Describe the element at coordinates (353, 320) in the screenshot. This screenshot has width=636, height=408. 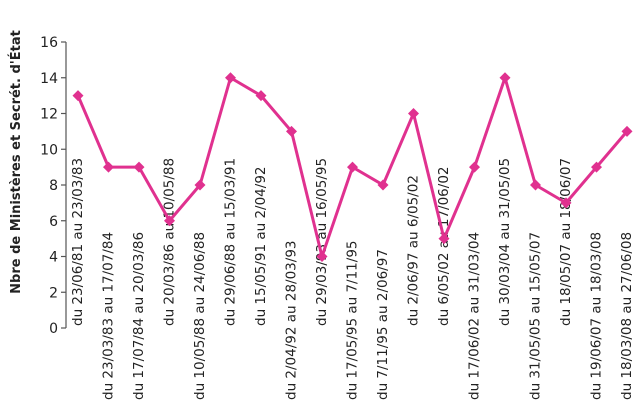
I see `x-category-label: du 17/05/95 au 7/11/95` at that location.